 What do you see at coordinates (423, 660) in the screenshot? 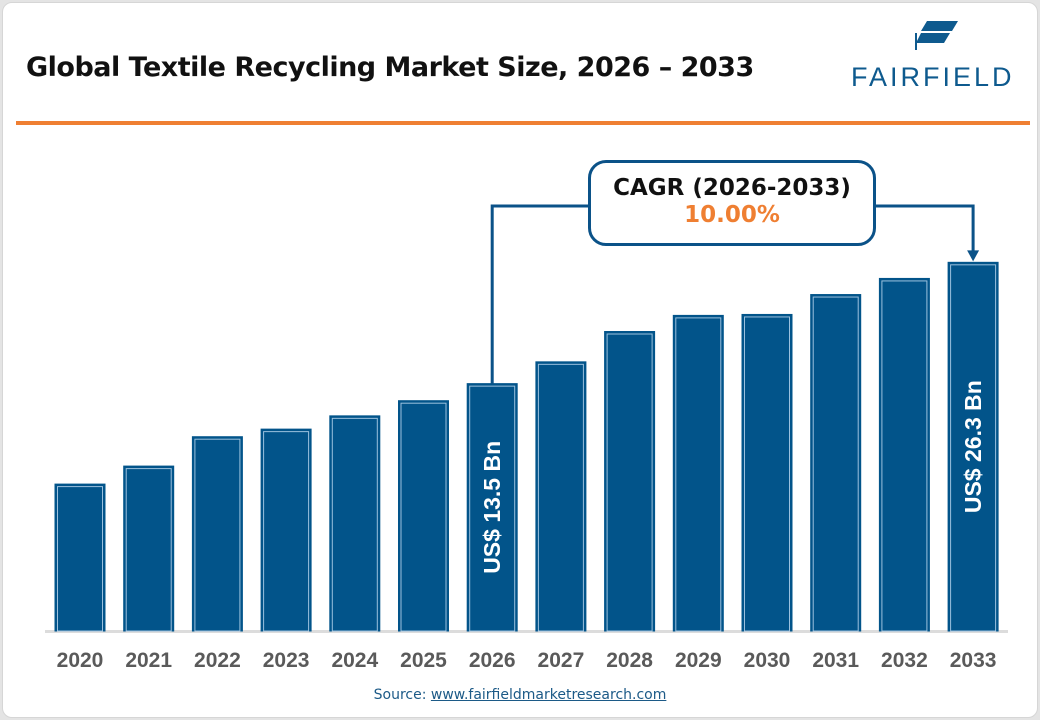
I see `x-tick-label: 2025` at bounding box center [423, 660].